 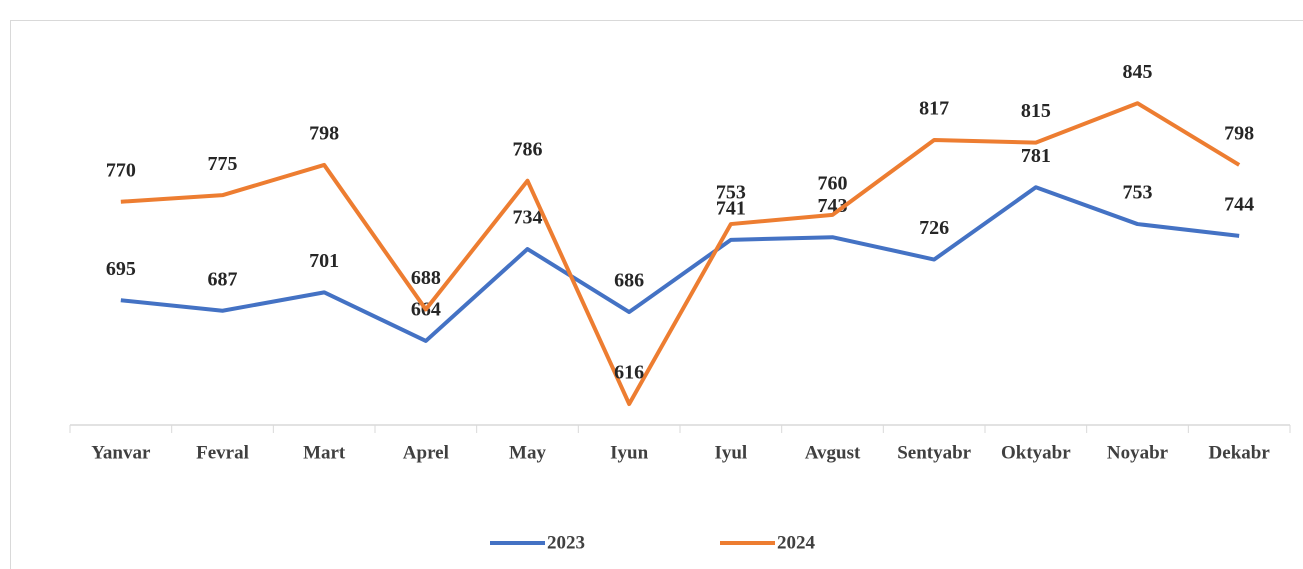 What do you see at coordinates (426, 452) in the screenshot?
I see `x-tick-label: Aprel` at bounding box center [426, 452].